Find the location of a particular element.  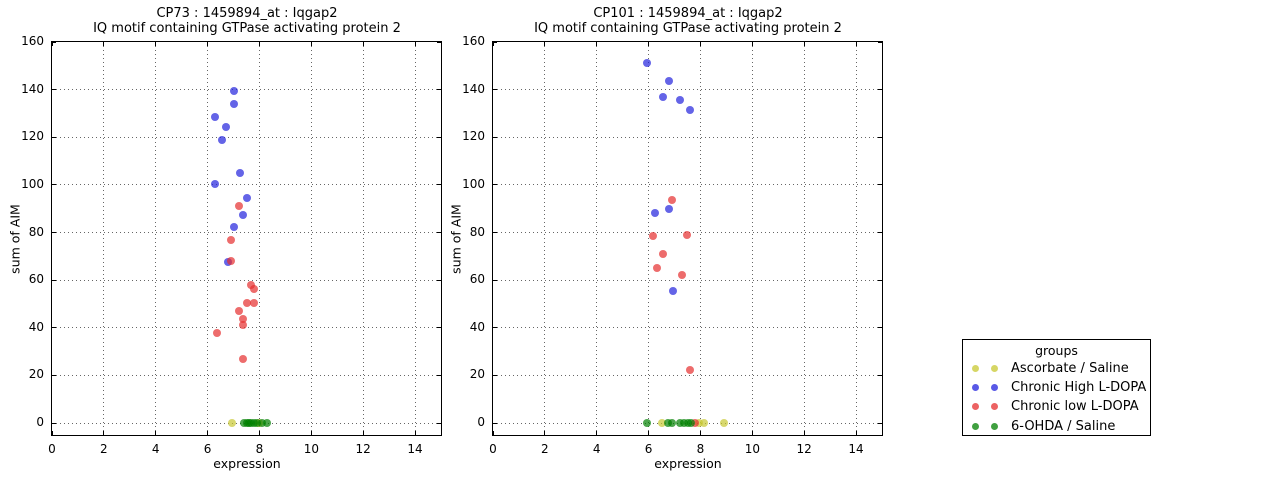

y-axis-label-cp101: sum of AIM is located at coordinates (456, 239).